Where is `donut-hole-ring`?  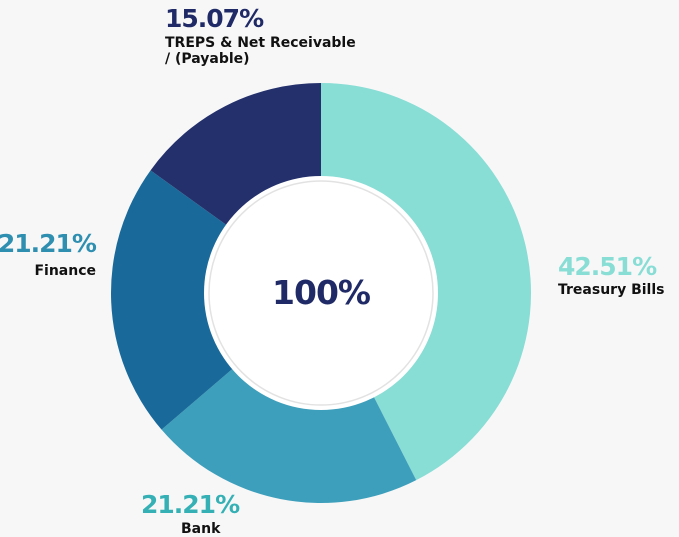
donut-hole-ring is located at coordinates (321, 293).